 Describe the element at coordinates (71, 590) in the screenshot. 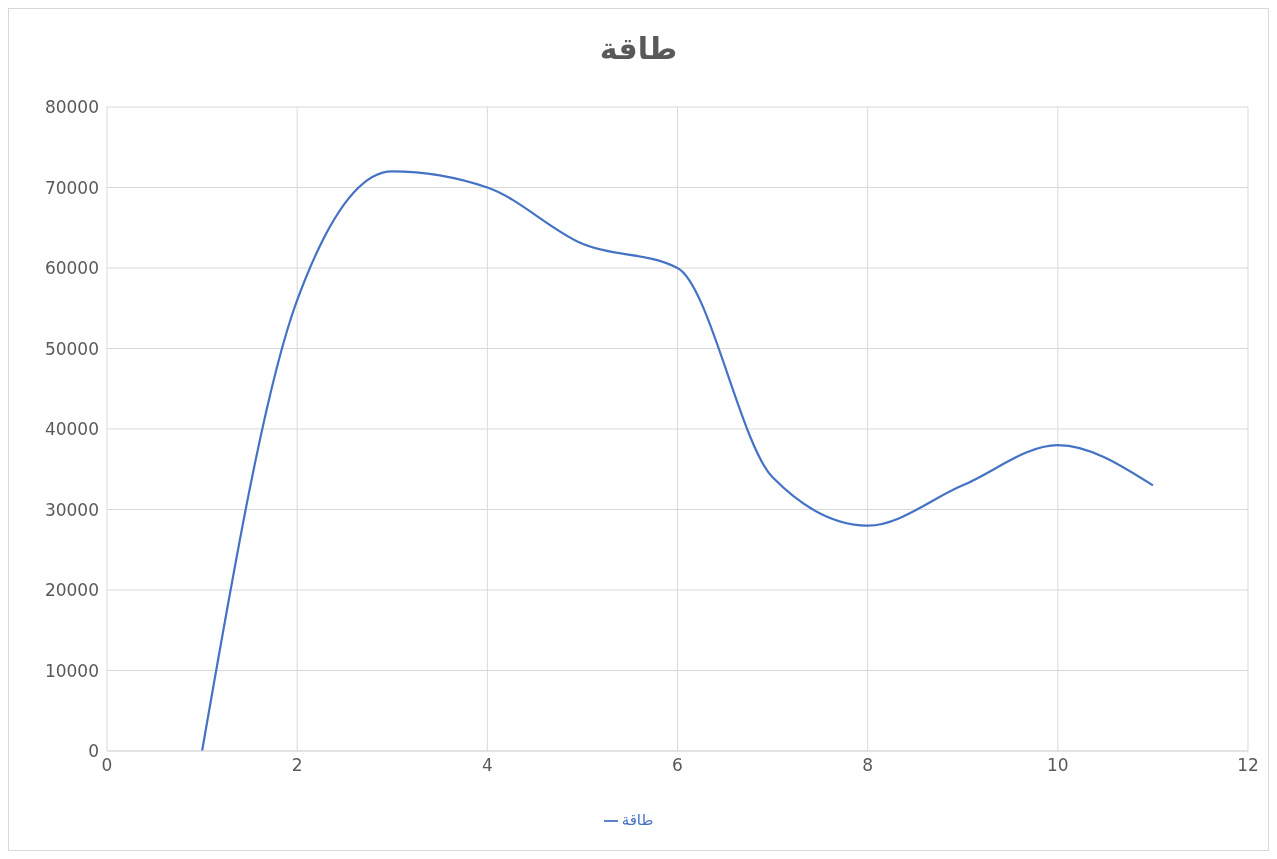

I see `y-tick-label: 20000` at that location.